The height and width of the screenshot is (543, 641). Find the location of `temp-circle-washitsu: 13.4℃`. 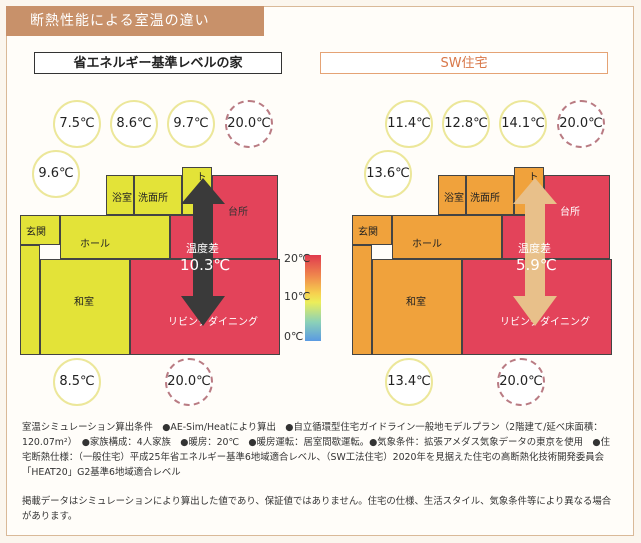

temp-circle-washitsu: 13.4℃ is located at coordinates (409, 382).